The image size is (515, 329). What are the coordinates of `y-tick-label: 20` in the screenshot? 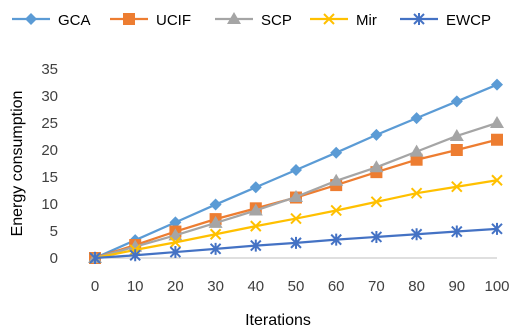 It's located at (49, 150).